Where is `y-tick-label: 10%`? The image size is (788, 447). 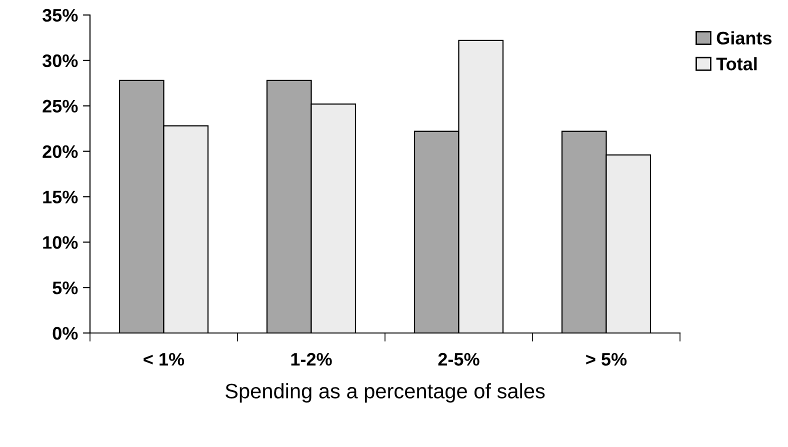 y-tick-label: 10% is located at coordinates (60, 242).